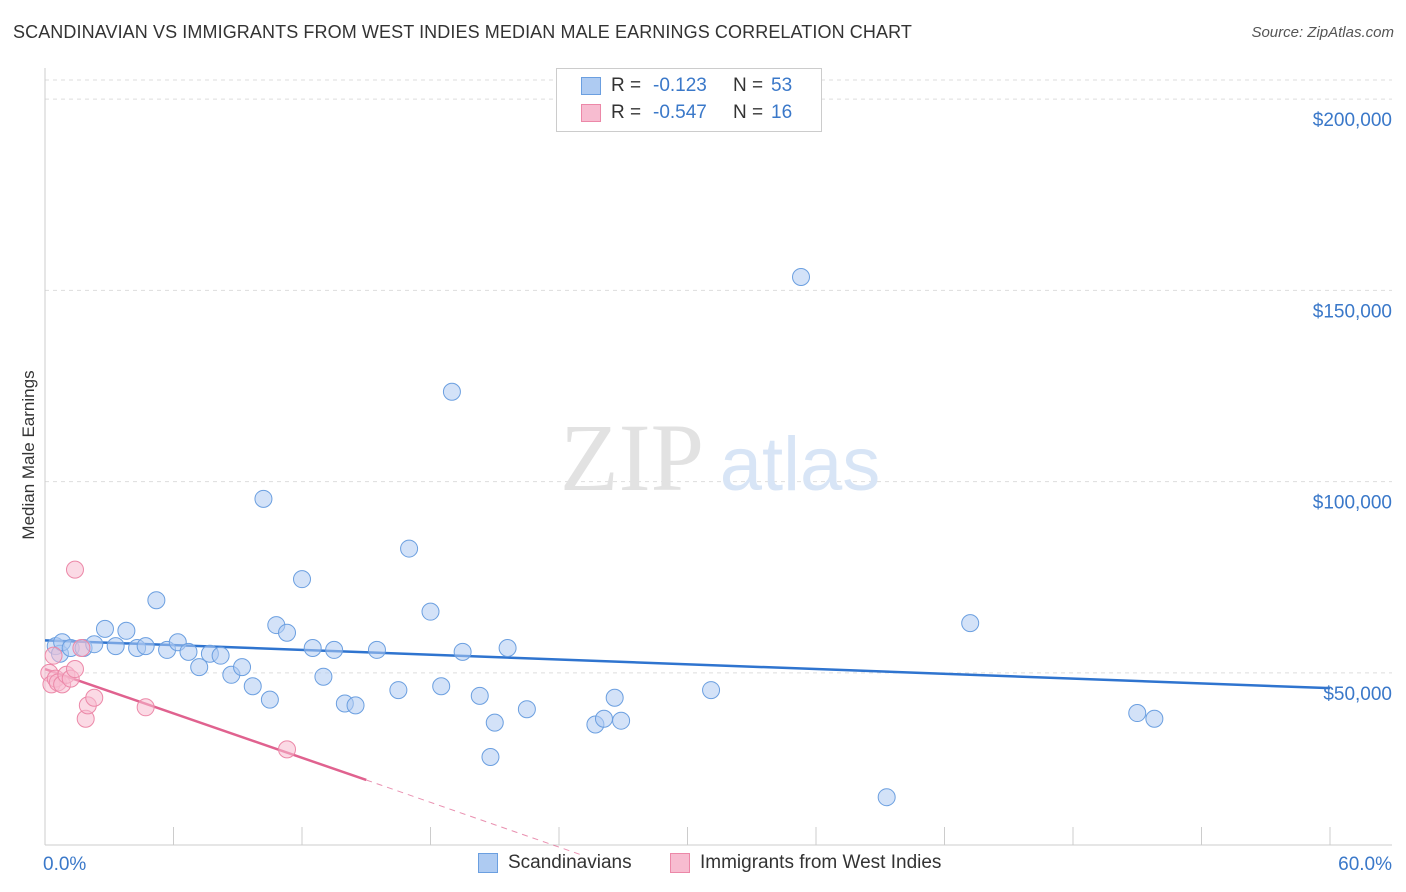 The width and height of the screenshot is (1406, 892). Describe the element at coordinates (782, 85) in the screenshot. I see `legend-n-value: 53` at that location.